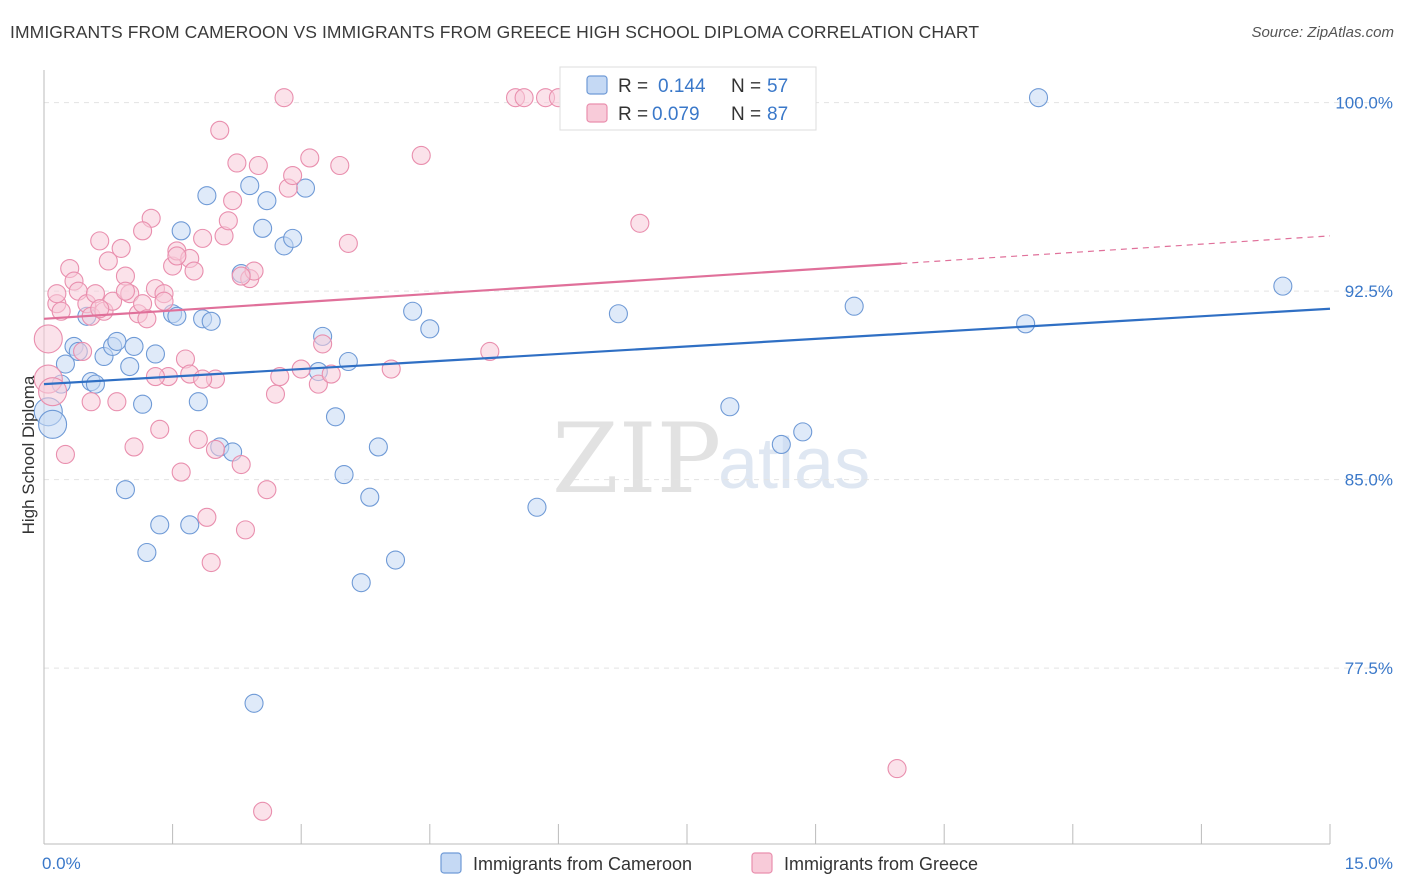  What do you see at coordinates (1369, 480) in the screenshot?
I see `y-tick-label-2: 85.0%` at bounding box center [1369, 480].